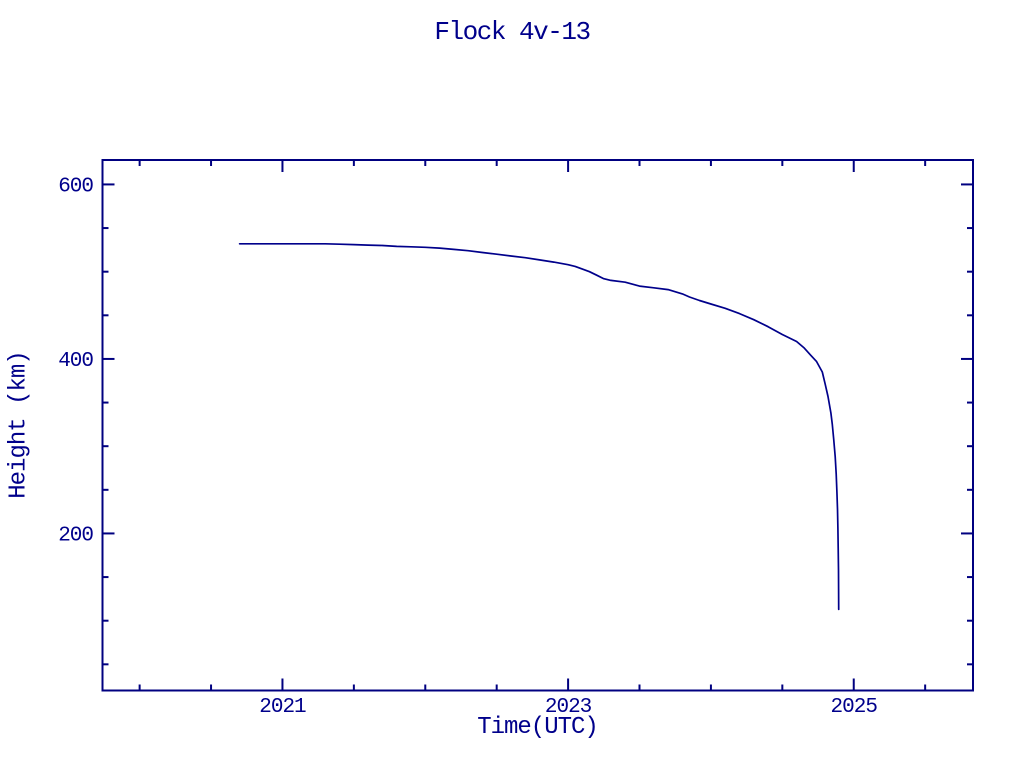 Image resolution: width=1024 pixels, height=768 pixels. I want to click on x-tick-label: 2023, so click(568, 707).